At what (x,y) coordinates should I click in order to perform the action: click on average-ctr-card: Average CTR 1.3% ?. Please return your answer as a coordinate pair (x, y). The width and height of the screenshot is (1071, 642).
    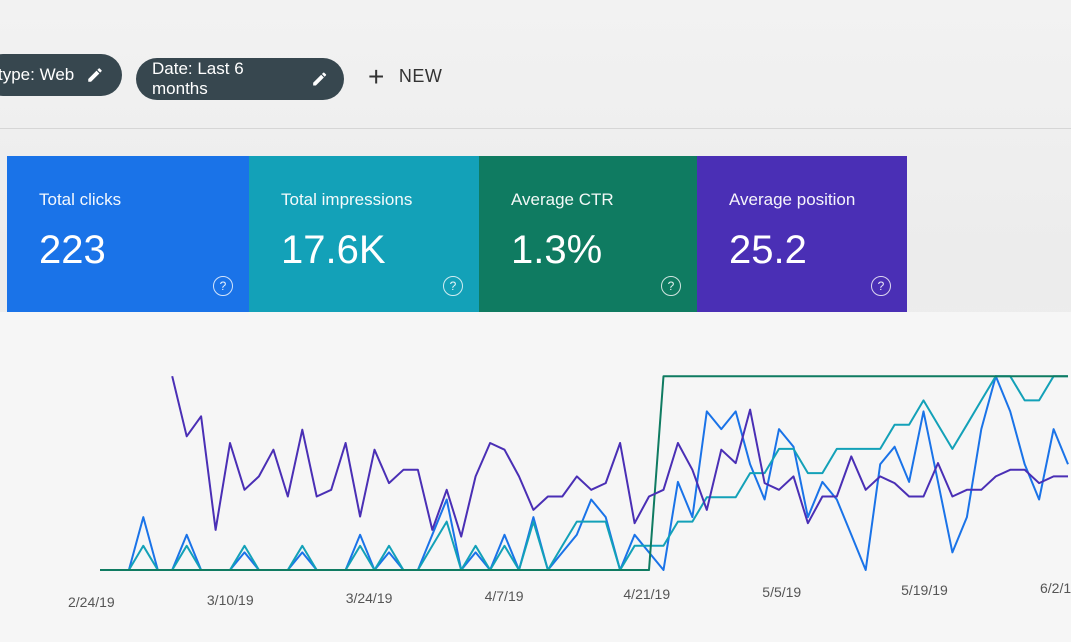
    Looking at the image, I should click on (588, 234).